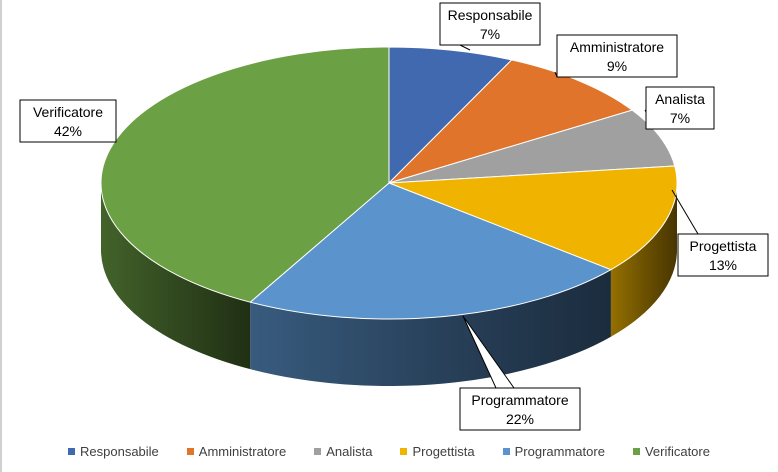 Image resolution: width=778 pixels, height=472 pixels. I want to click on data-label-box-programmatore, so click(520, 409).